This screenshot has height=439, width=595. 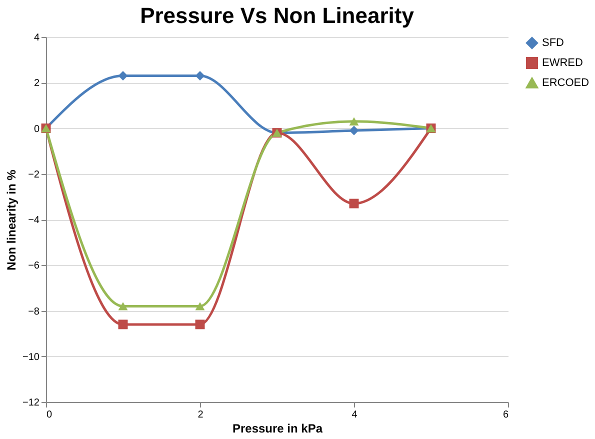 I want to click on x-tick-label: 4, so click(x=355, y=415).